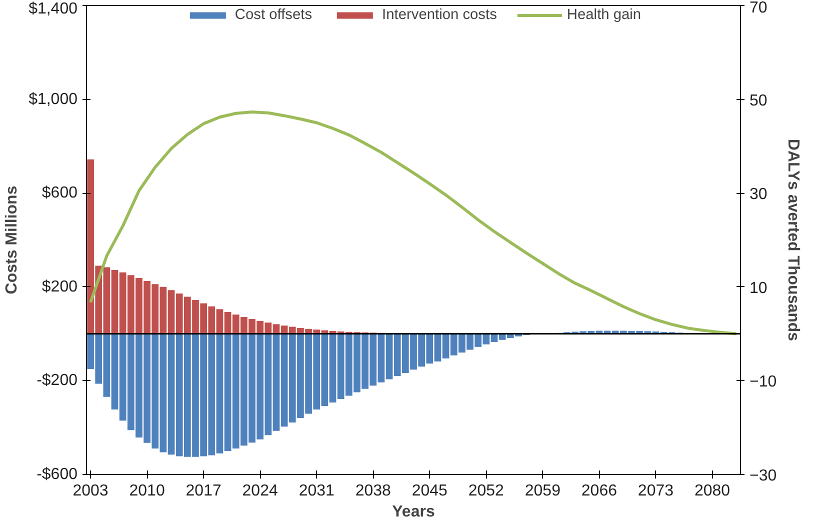 This screenshot has width=820, height=523. What do you see at coordinates (260, 491) in the screenshot?
I see `x-tick-label: 2024` at bounding box center [260, 491].